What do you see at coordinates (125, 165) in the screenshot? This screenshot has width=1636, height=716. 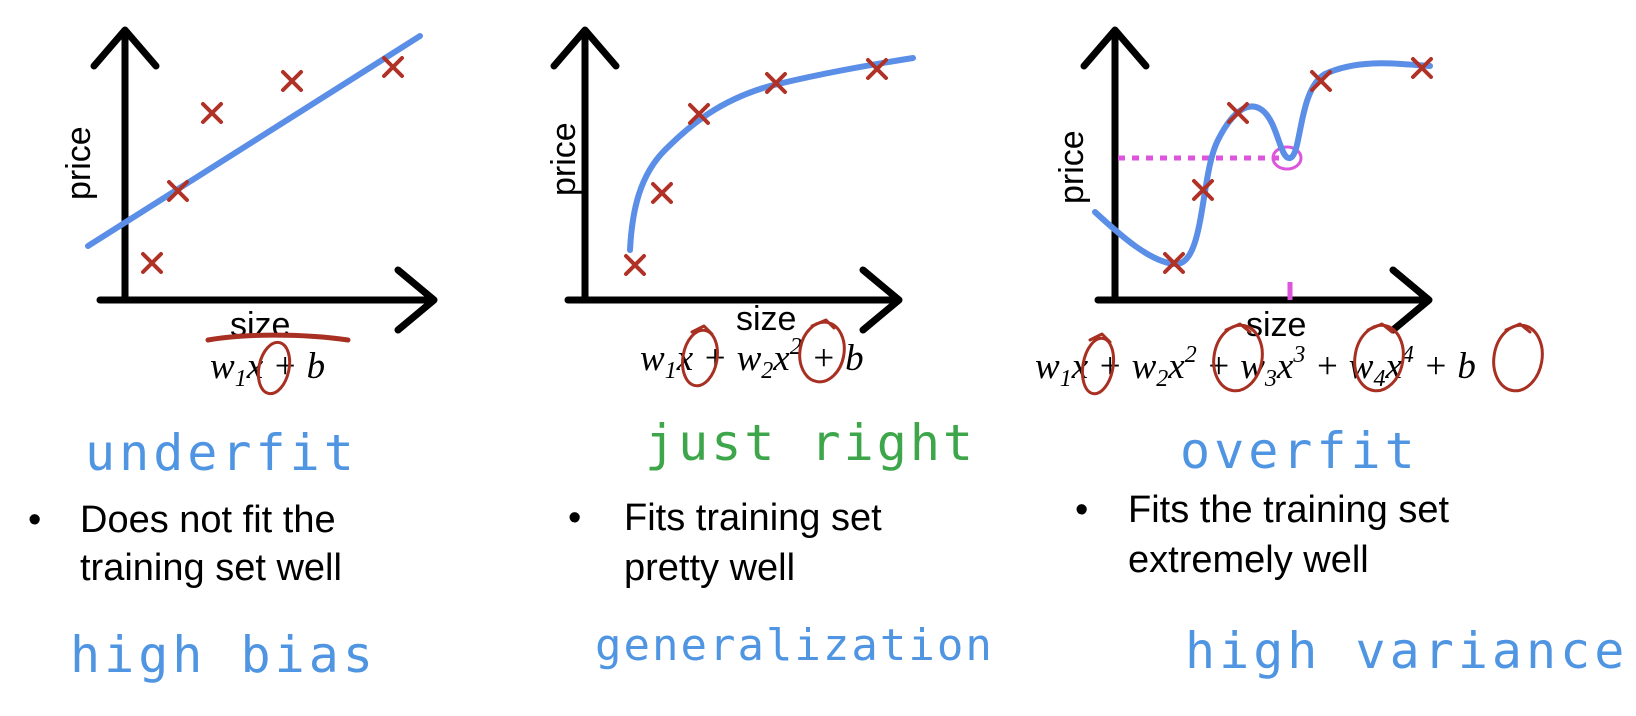 I see `y-axis-underfit` at bounding box center [125, 165].